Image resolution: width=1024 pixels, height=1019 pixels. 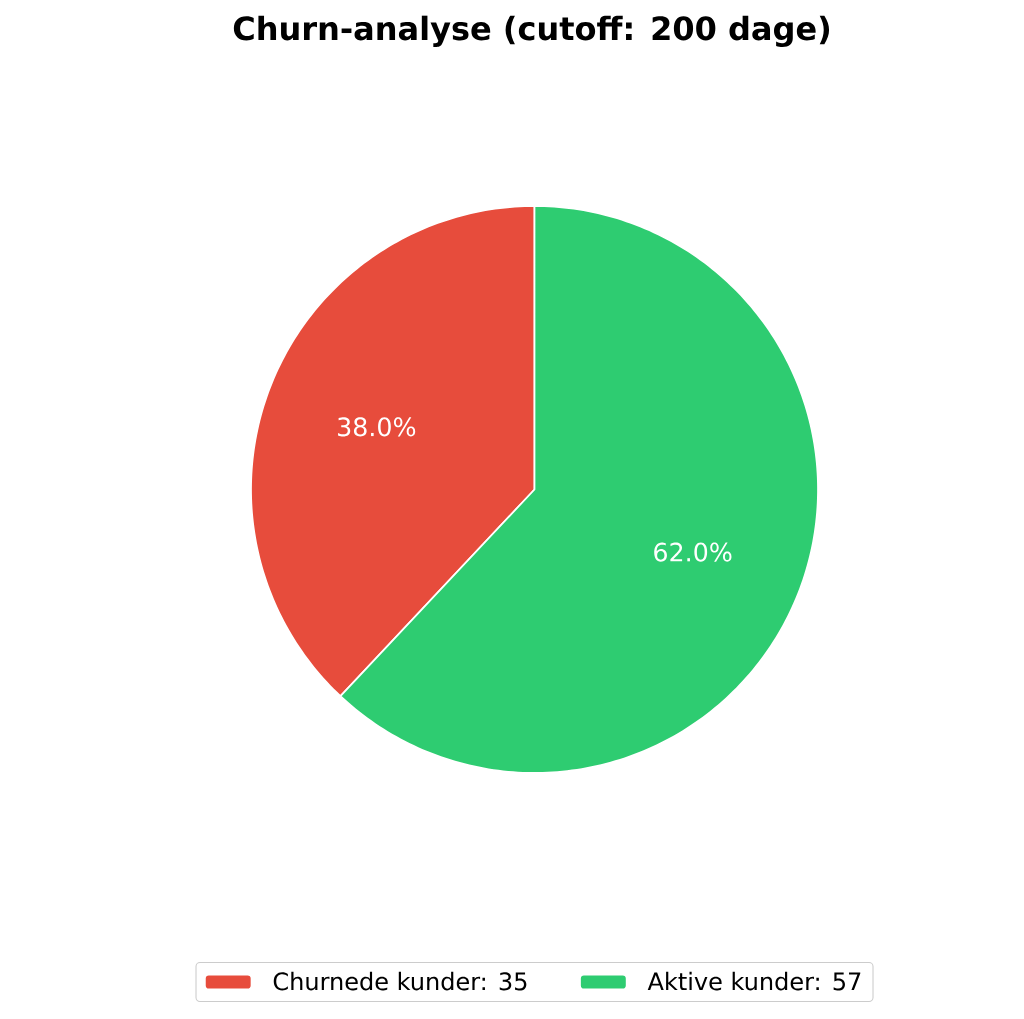 I want to click on data-label: 62.0%, so click(x=693, y=552).